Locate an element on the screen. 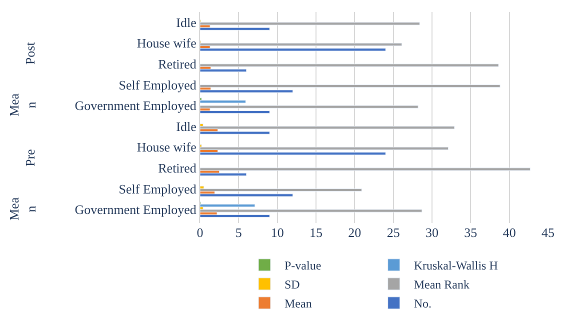  legend-label: P-value is located at coordinates (303, 265).